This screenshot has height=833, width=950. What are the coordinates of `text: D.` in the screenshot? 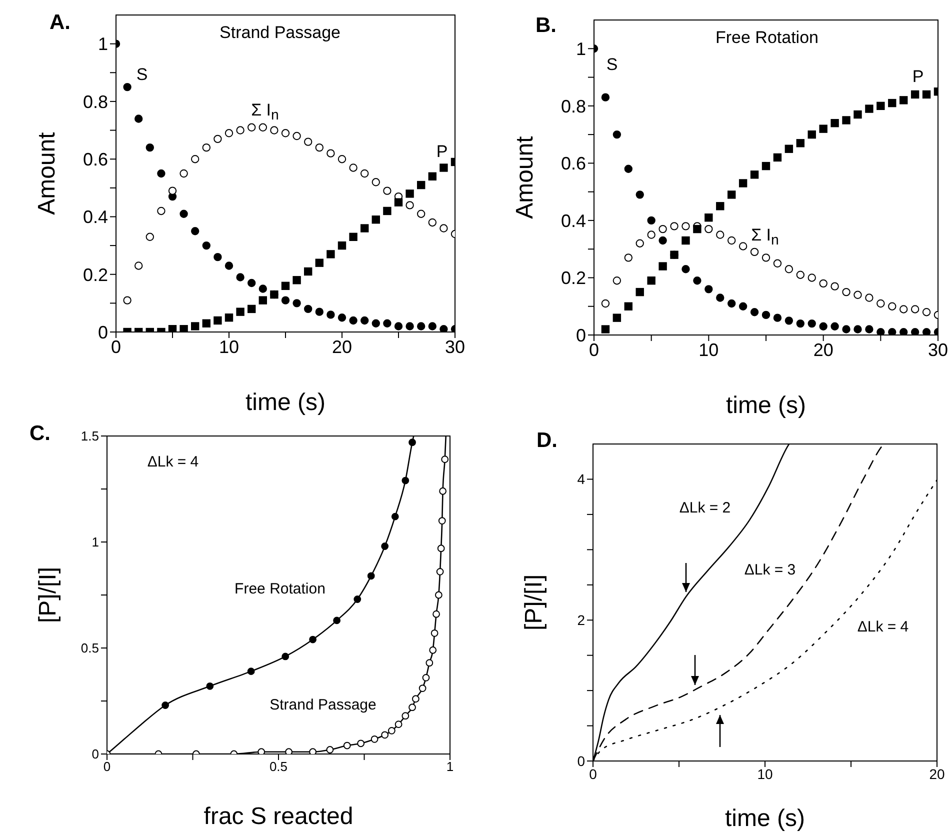 It's located at (547, 441).